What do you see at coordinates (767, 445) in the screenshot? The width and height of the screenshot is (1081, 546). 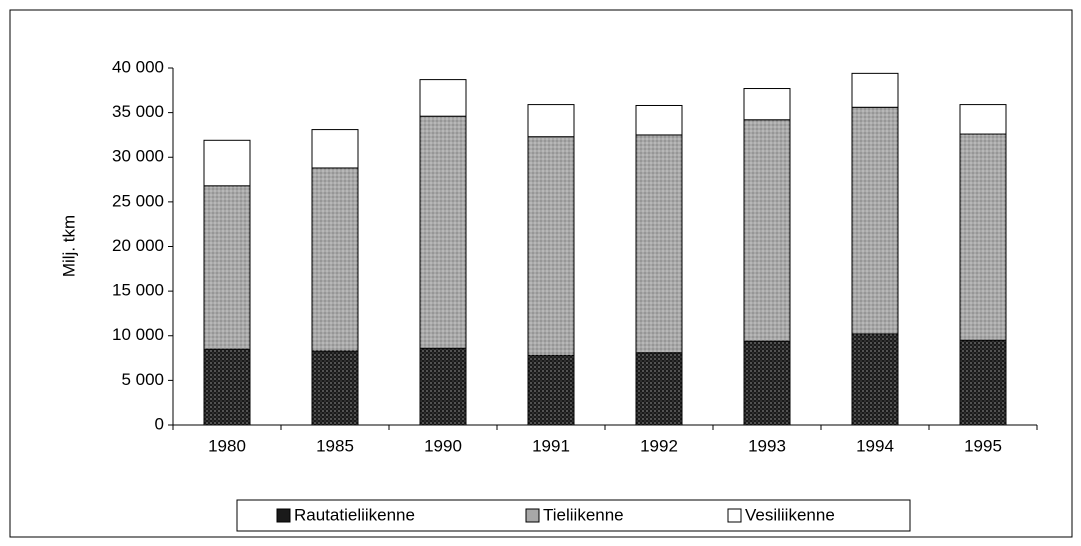 I see `x-tick-label: 1993` at bounding box center [767, 445].